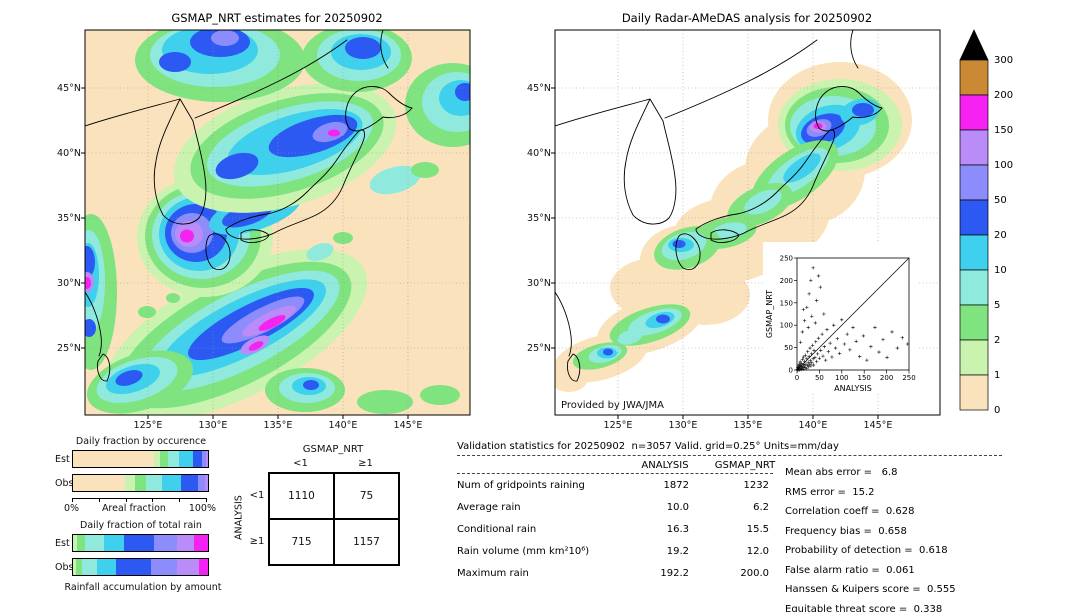 The width and height of the screenshot is (1080, 612). What do you see at coordinates (333, 463) in the screenshot?
I see `contingency-col-headers: <1 ≥1` at bounding box center [333, 463].